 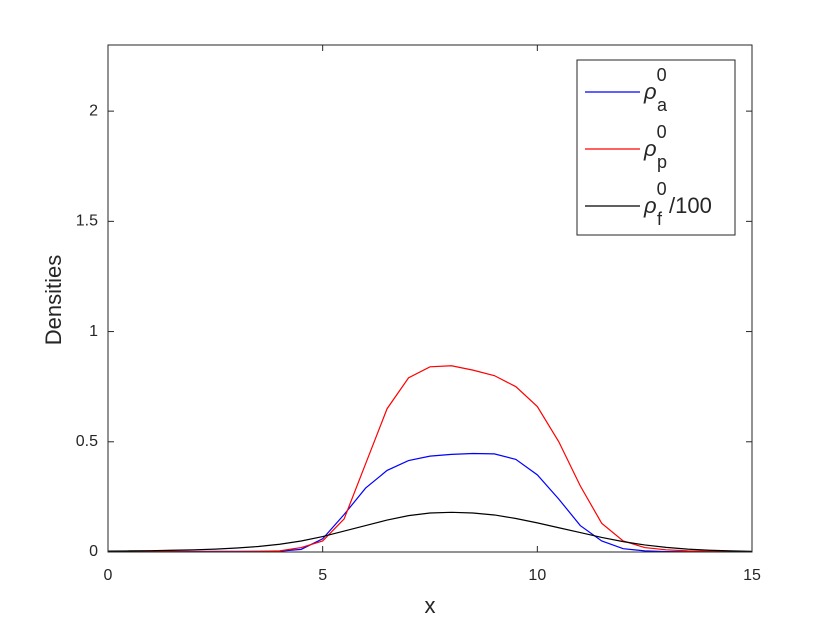 What do you see at coordinates (87, 221) in the screenshot?
I see `y-tick-label: 1.5` at bounding box center [87, 221].